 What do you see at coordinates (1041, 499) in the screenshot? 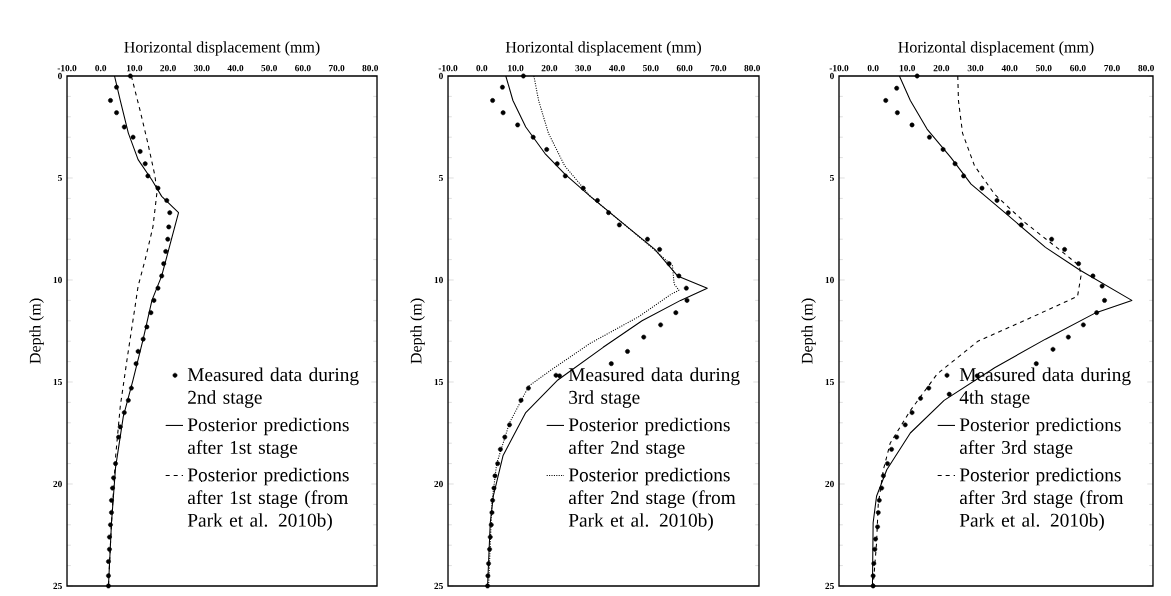
I see `legend-label: Posterior predictions after 3rd stage (from Park et al. 2010b)` at bounding box center [1041, 499].